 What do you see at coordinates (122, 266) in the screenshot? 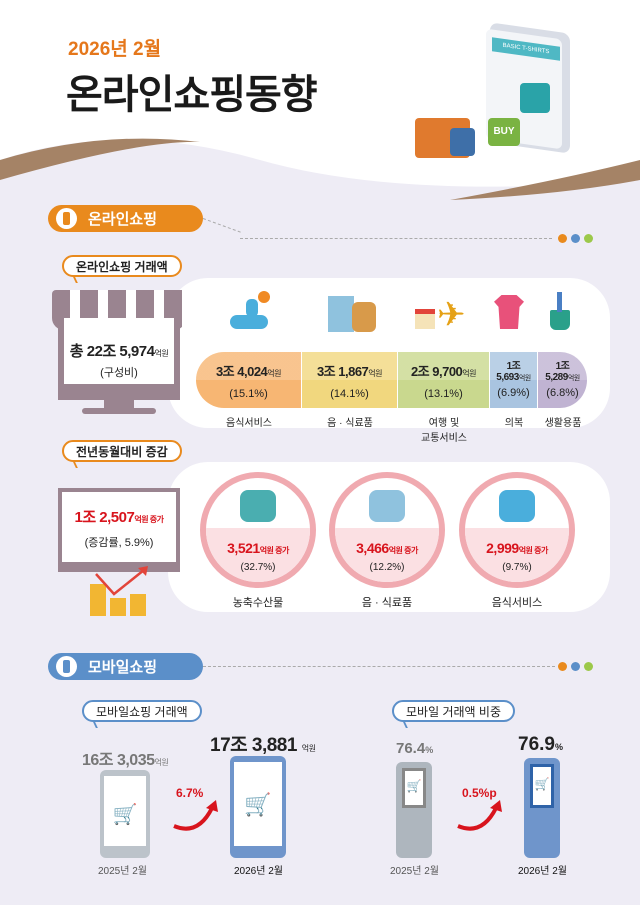
I see `callout-online-transaction: 온라인쇼핑 거래액` at bounding box center [122, 266].